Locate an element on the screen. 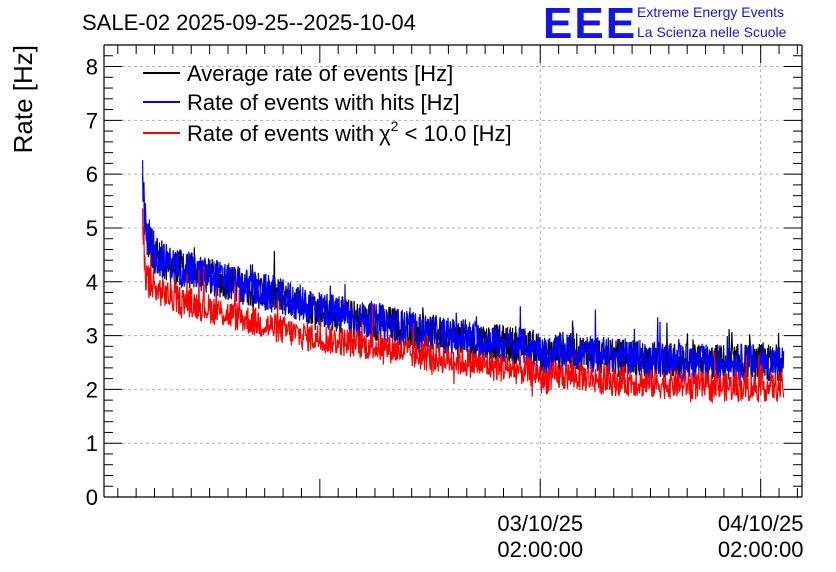  y-tick-label: 1 is located at coordinates (92, 443).